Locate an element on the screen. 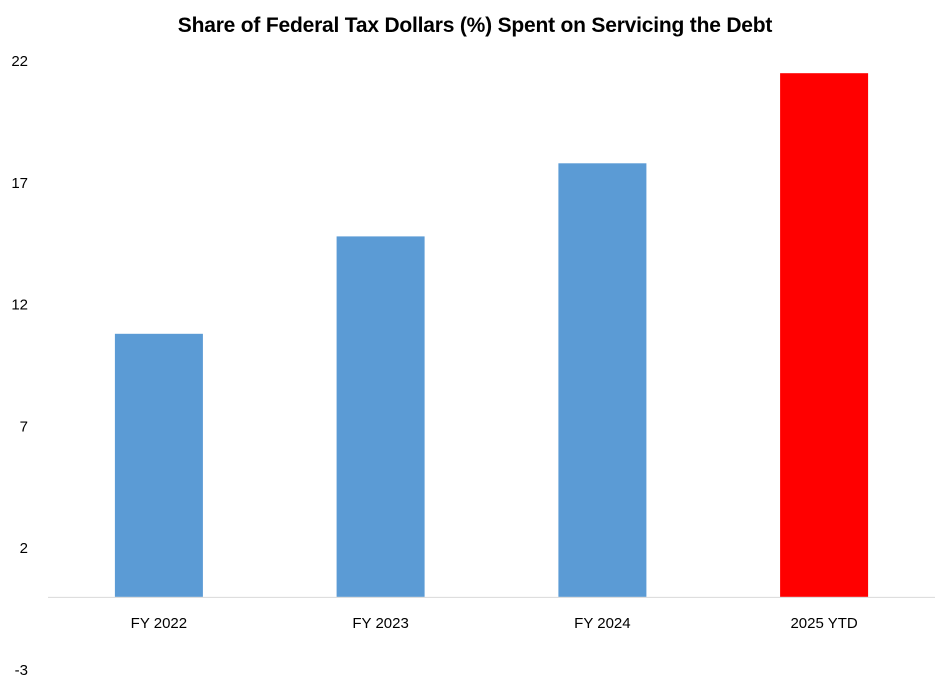 The image size is (950, 690). y-tick-label: 12 is located at coordinates (19, 305).